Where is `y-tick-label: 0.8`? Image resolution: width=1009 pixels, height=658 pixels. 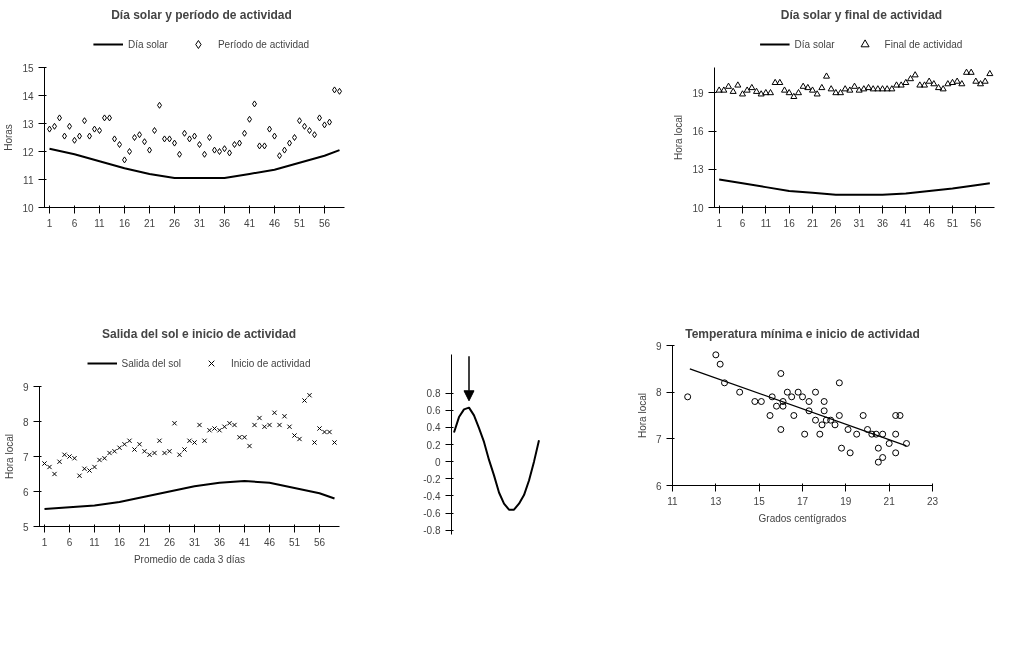
y-tick-label: 0.8 is located at coordinates (433, 394).